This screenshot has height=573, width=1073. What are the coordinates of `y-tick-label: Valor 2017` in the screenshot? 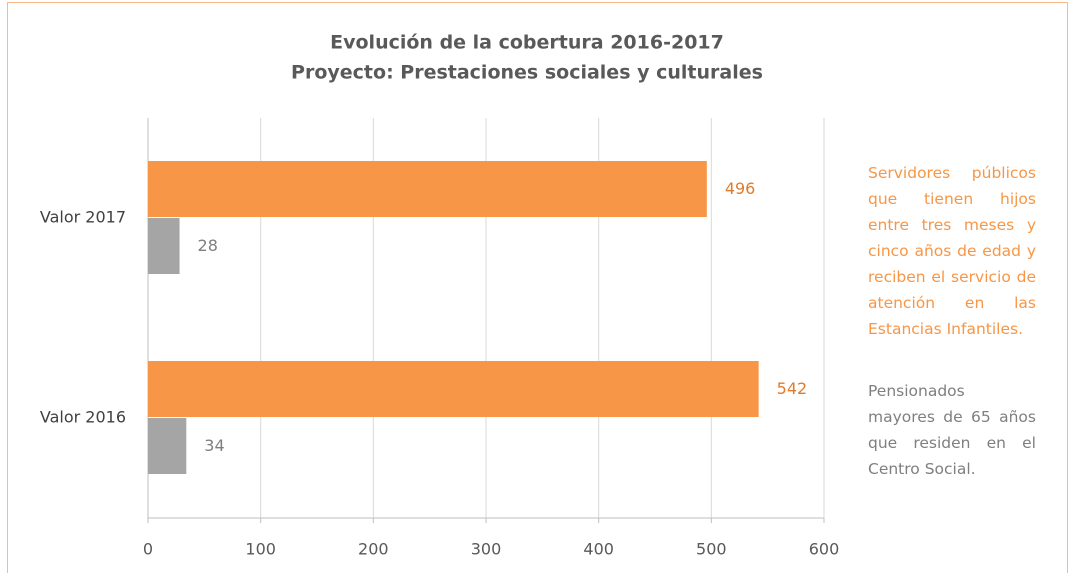 It's located at (83, 217).